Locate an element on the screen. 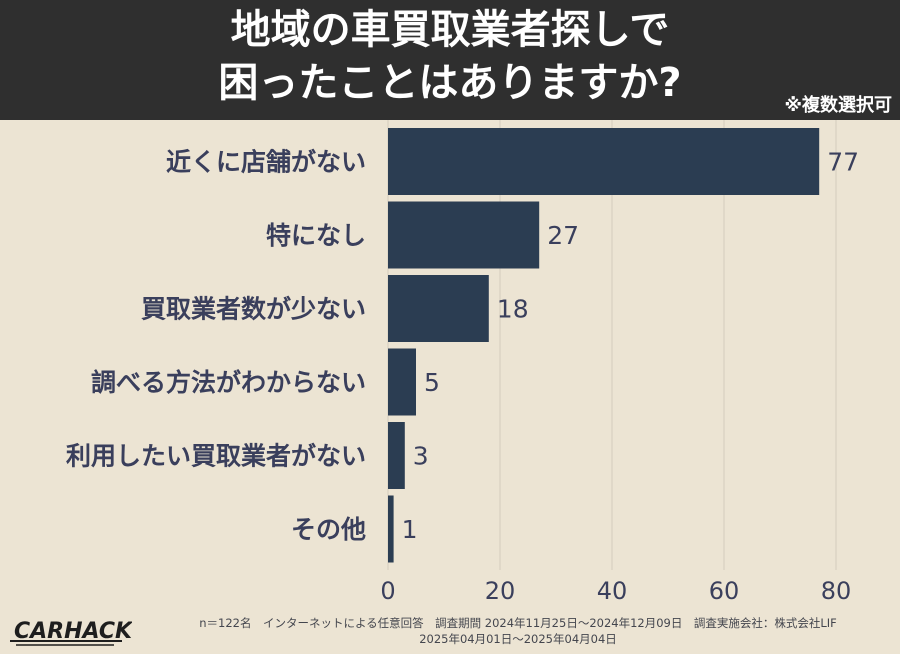 The height and width of the screenshot is (654, 900). title-line-1: 地域の車買取業者探しで is located at coordinates (450, 30).